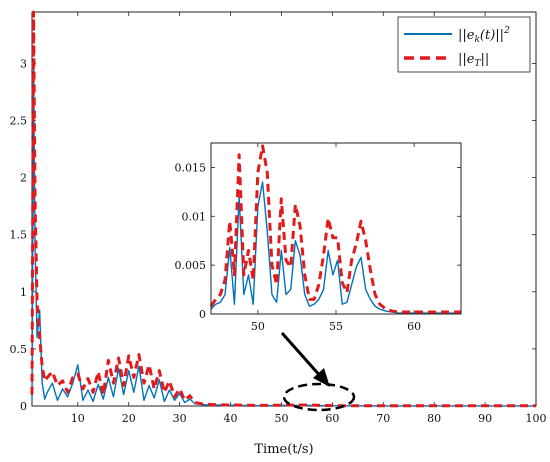 This screenshot has height=462, width=550. Describe the element at coordinates (19, 235) in the screenshot. I see `main-y-tick-label: 1.5` at that location.